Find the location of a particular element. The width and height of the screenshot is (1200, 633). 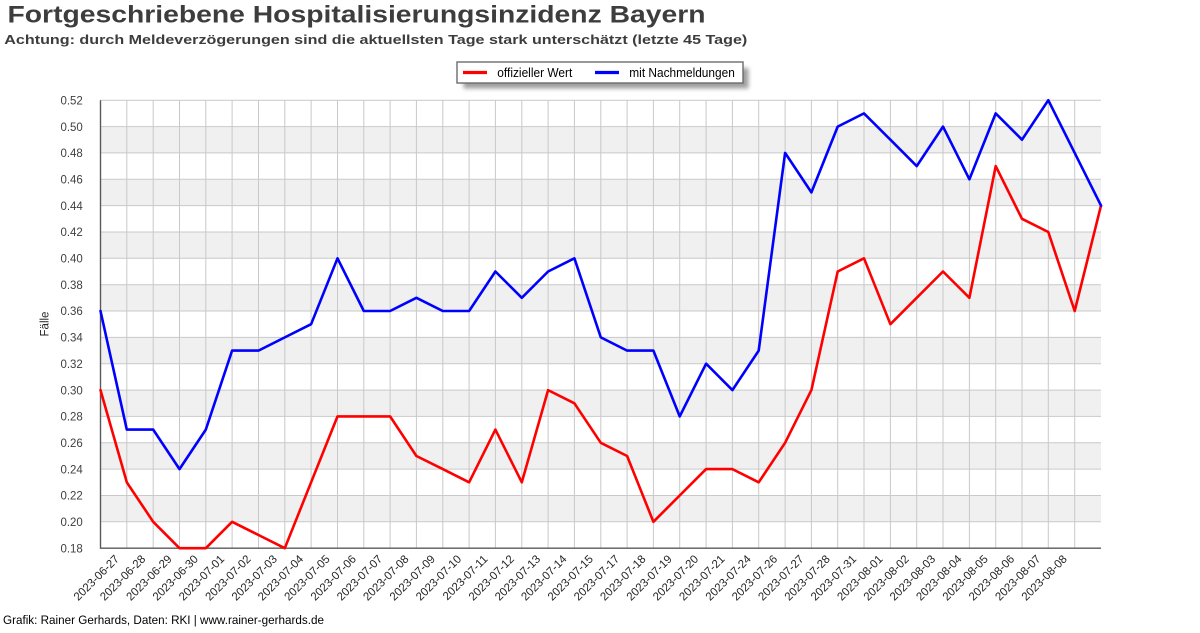

svg-text: 0.48 is located at coordinates (72, 154).